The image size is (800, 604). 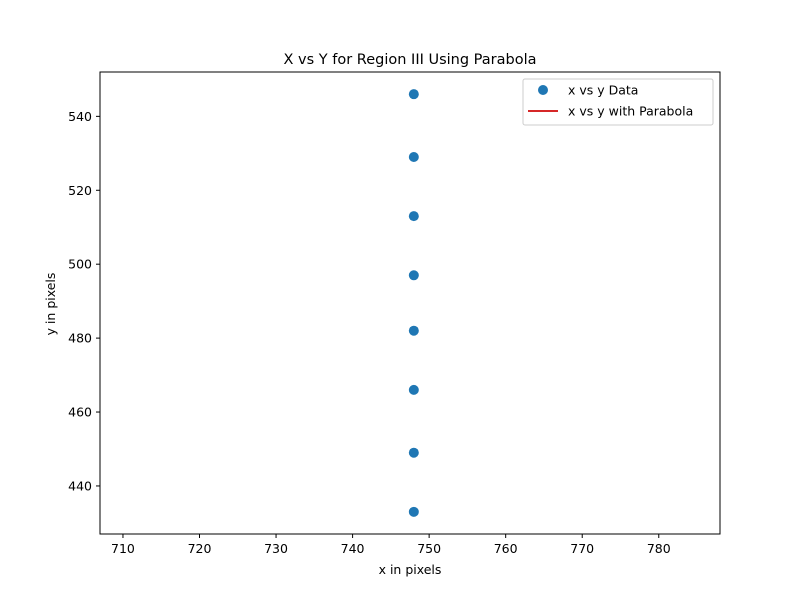 What do you see at coordinates (80, 264) in the screenshot?
I see `y-tick-label: 500` at bounding box center [80, 264].